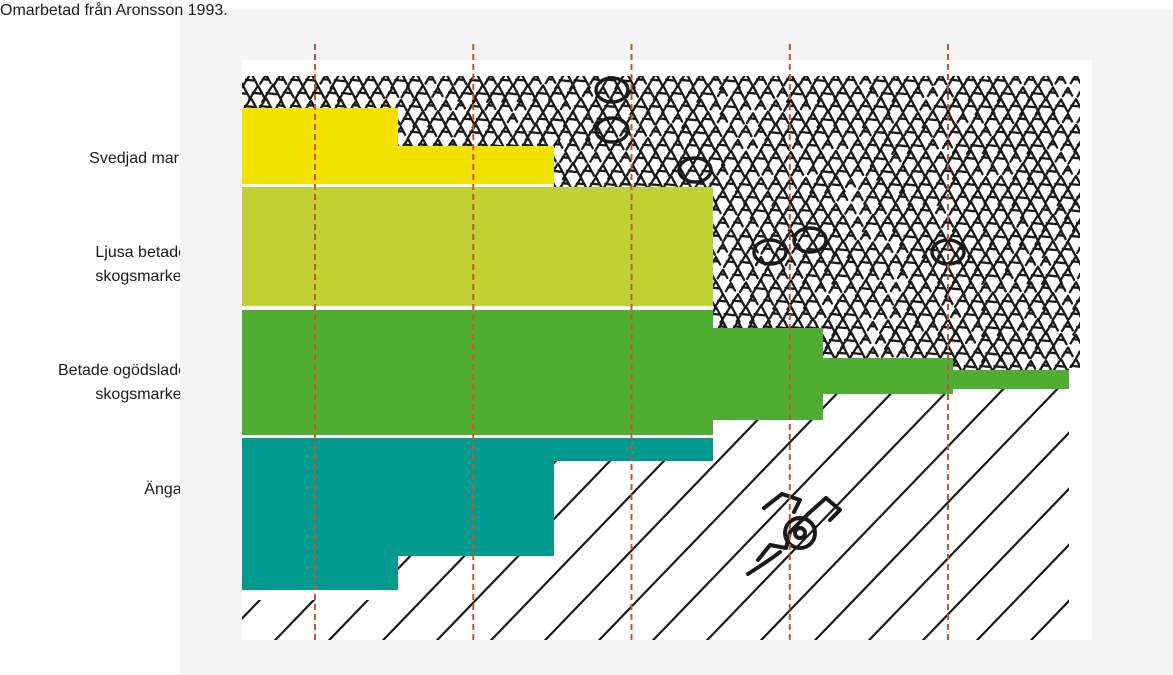  I want to click on tractor-hub, so click(800, 533).